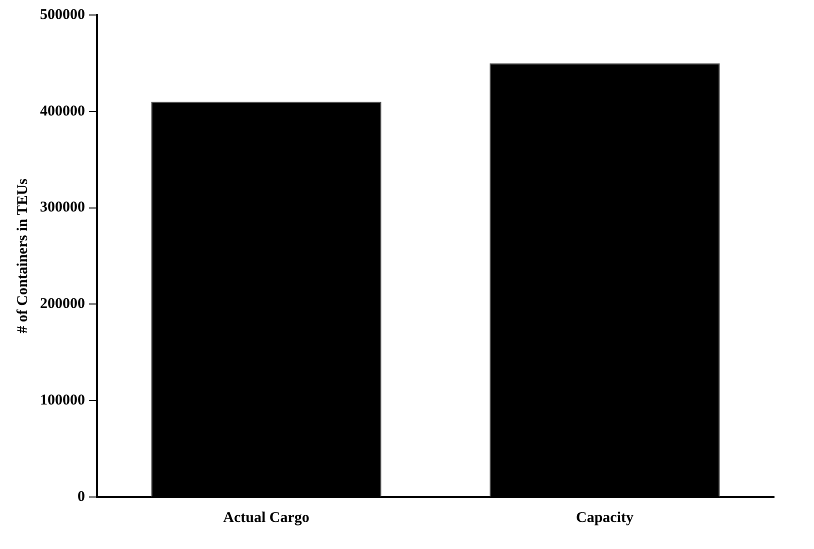  What do you see at coordinates (62, 14) in the screenshot?
I see `y-tick-label: 500000` at bounding box center [62, 14].